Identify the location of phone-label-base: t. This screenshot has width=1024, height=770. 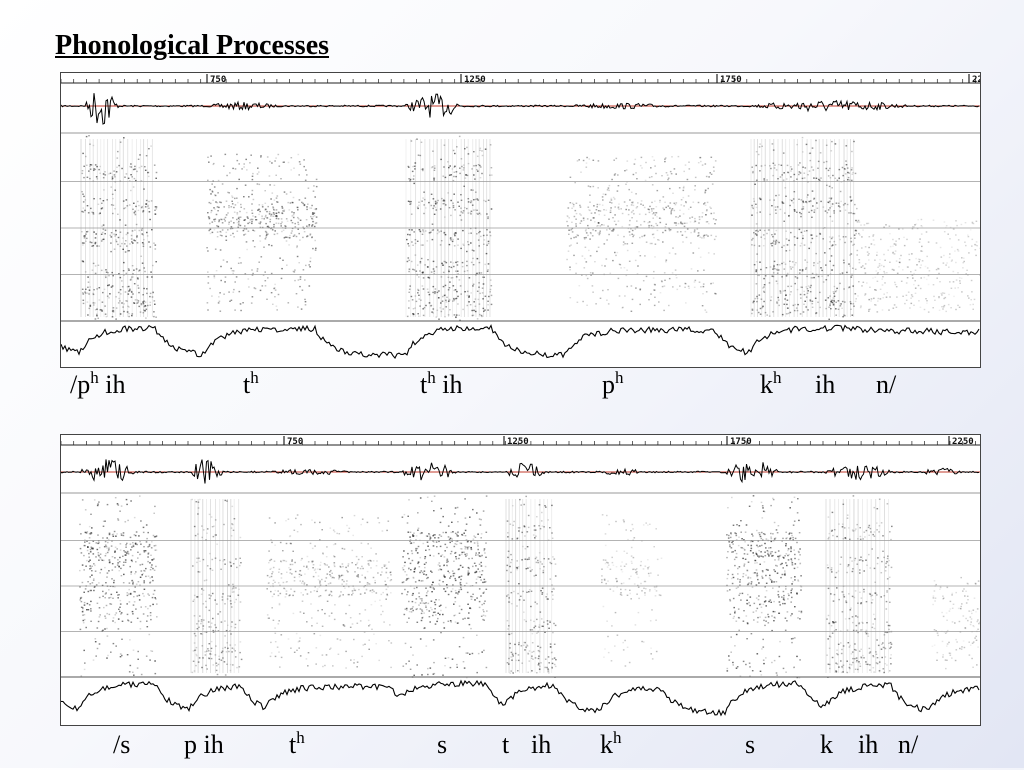
(505, 744).